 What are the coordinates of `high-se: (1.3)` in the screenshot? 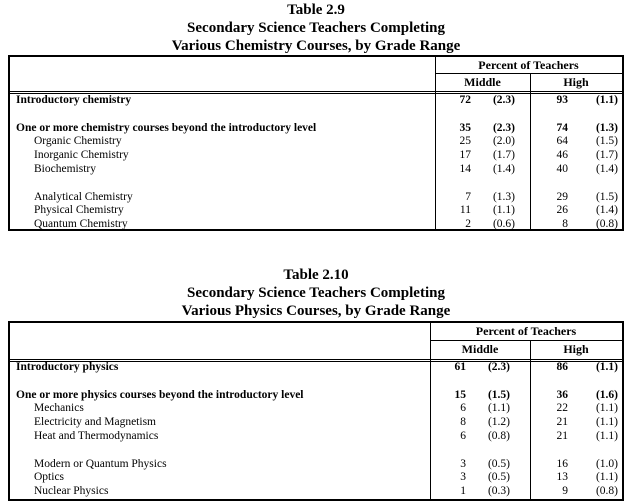 It's located at (606, 127).